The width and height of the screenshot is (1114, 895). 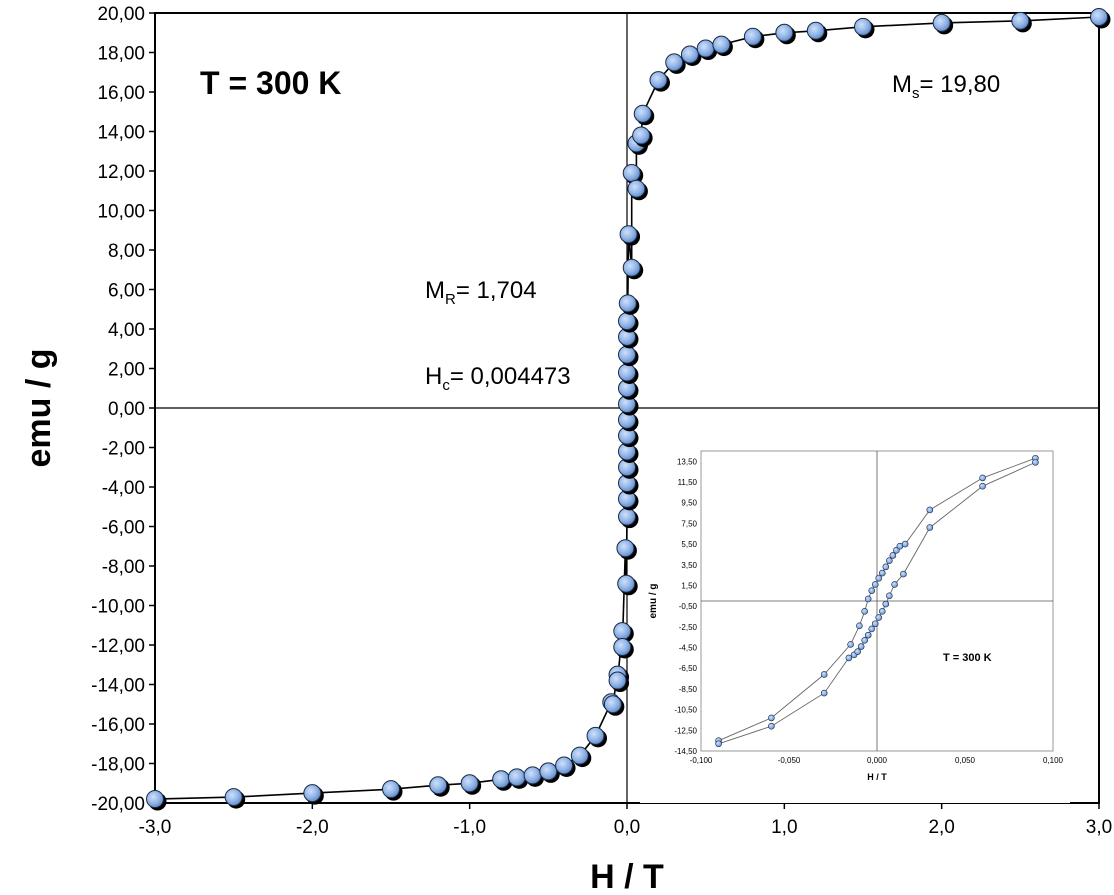 I want to click on inset-y-tick-label: -8,50, so click(x=688, y=689).